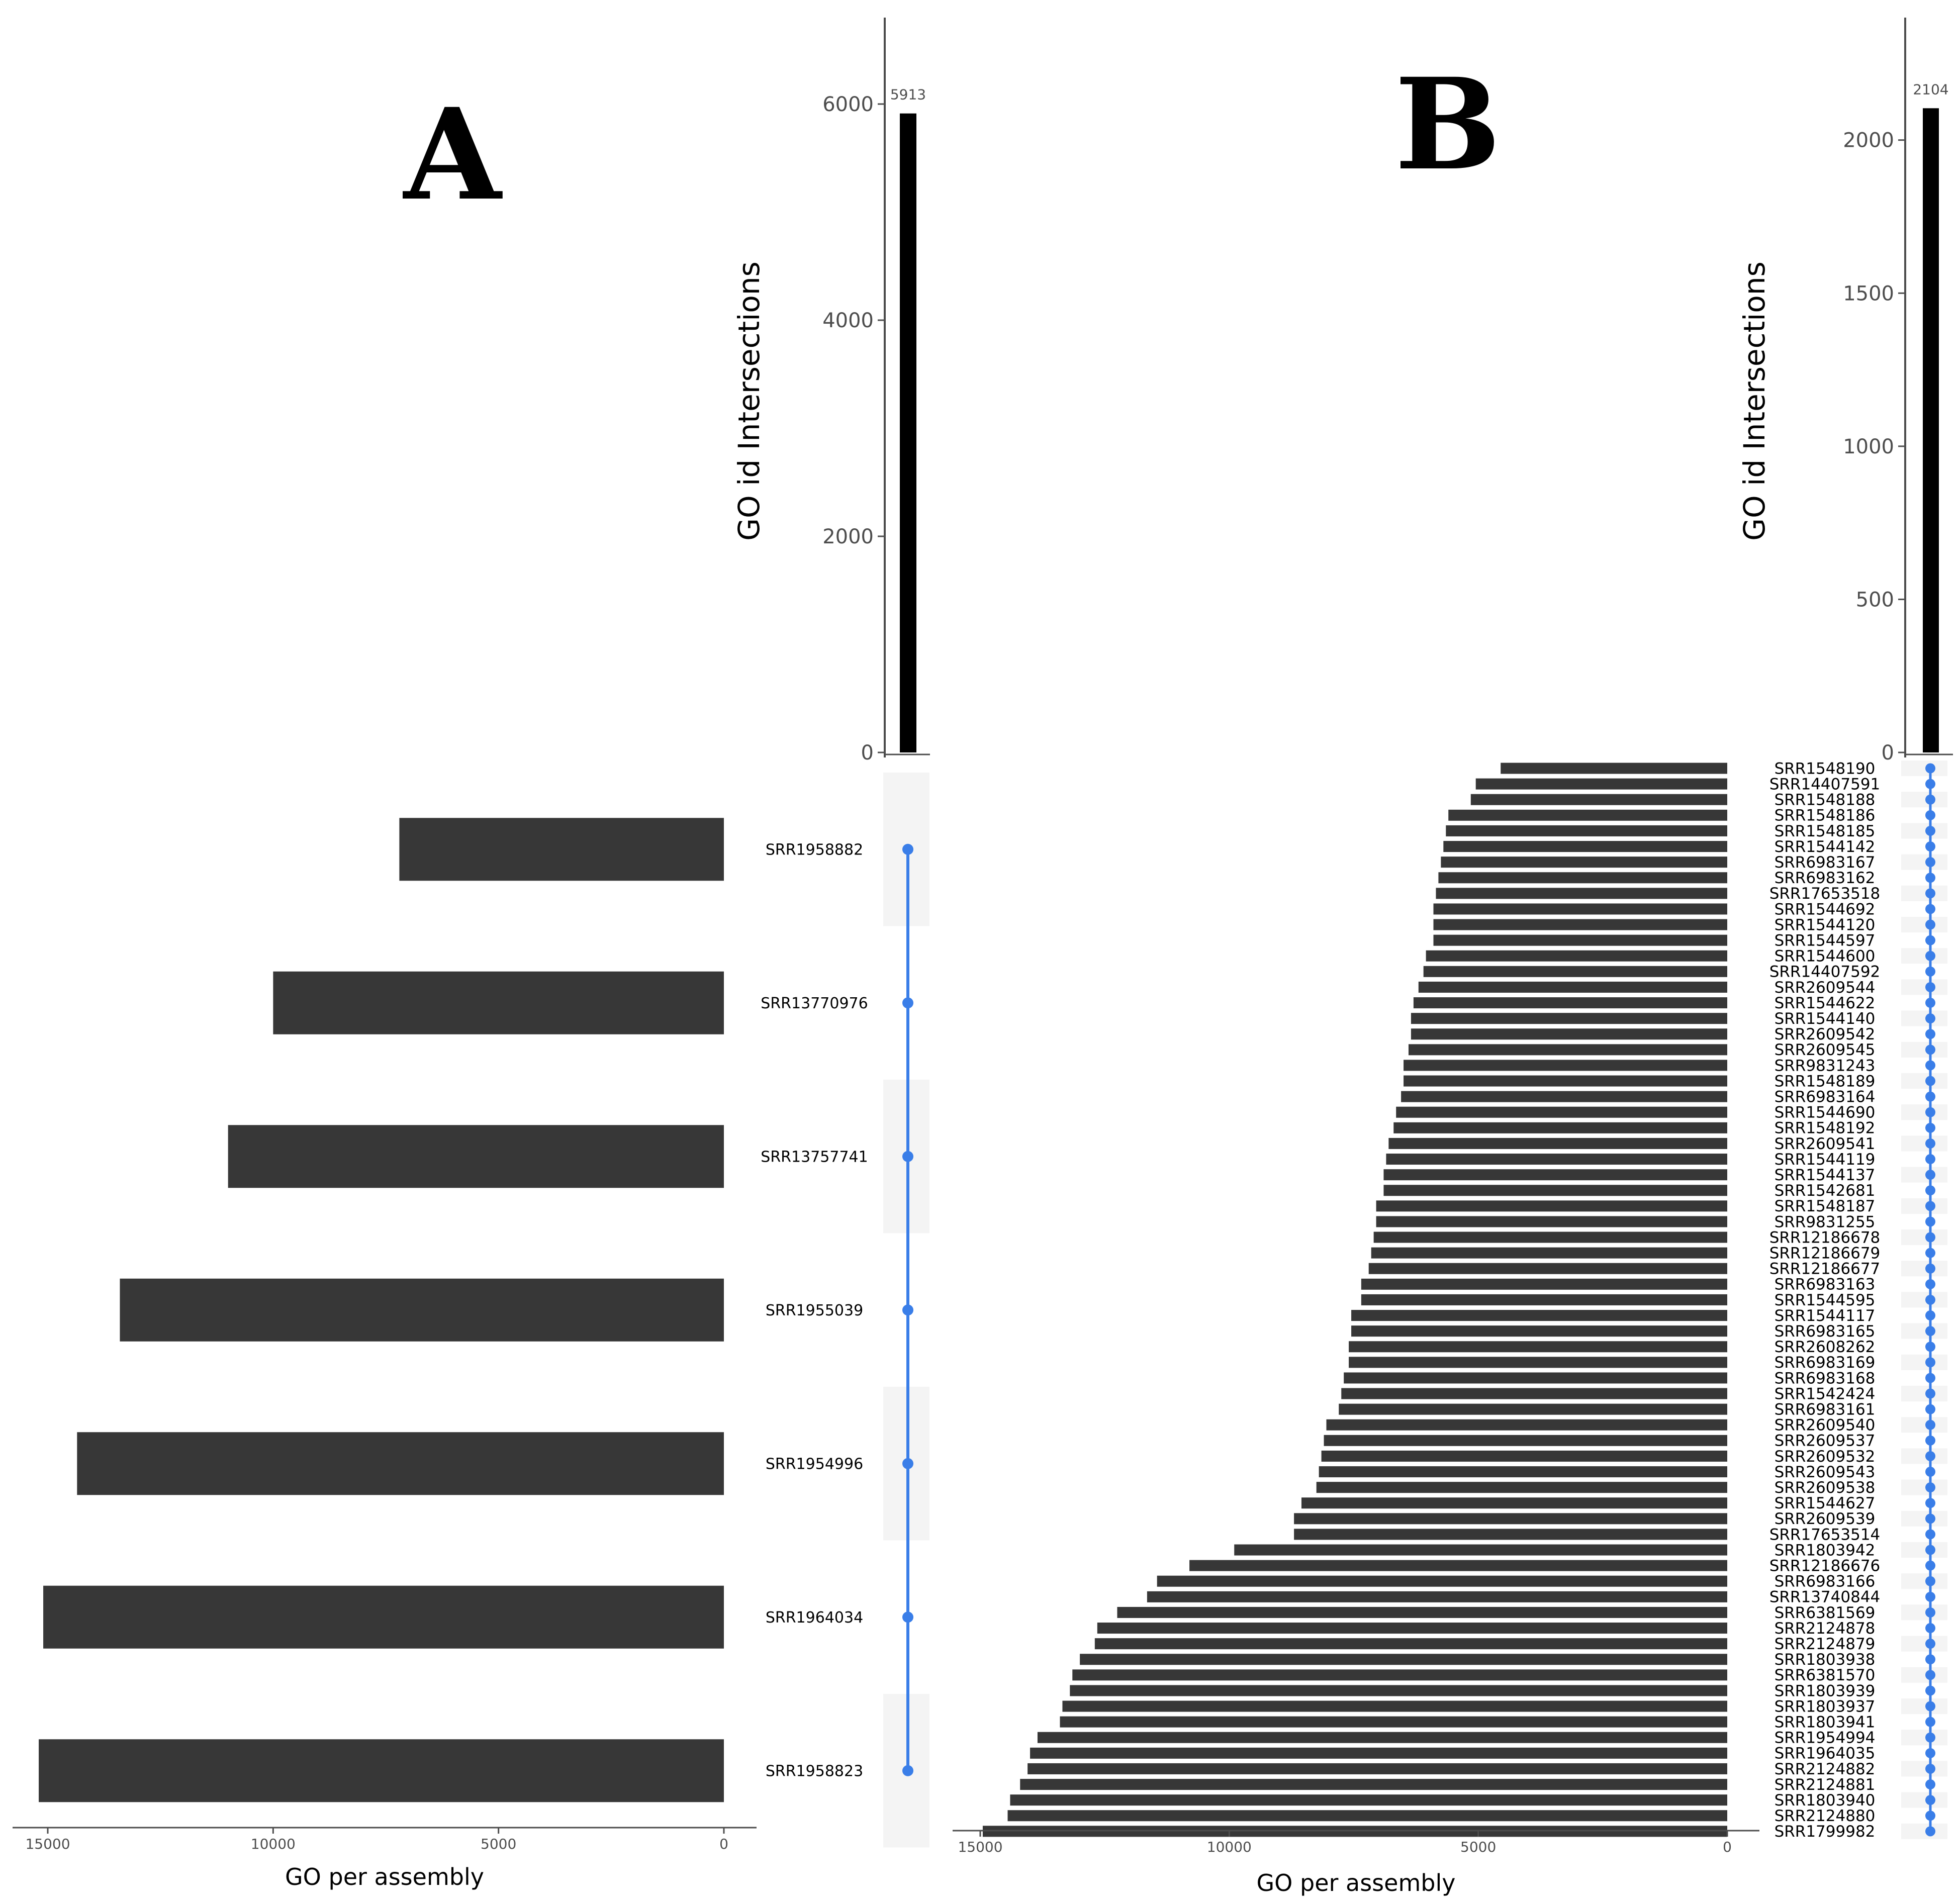  Describe the element at coordinates (1825, 1097) in the screenshot. I see `set-name-label: SRR6983164` at that location.